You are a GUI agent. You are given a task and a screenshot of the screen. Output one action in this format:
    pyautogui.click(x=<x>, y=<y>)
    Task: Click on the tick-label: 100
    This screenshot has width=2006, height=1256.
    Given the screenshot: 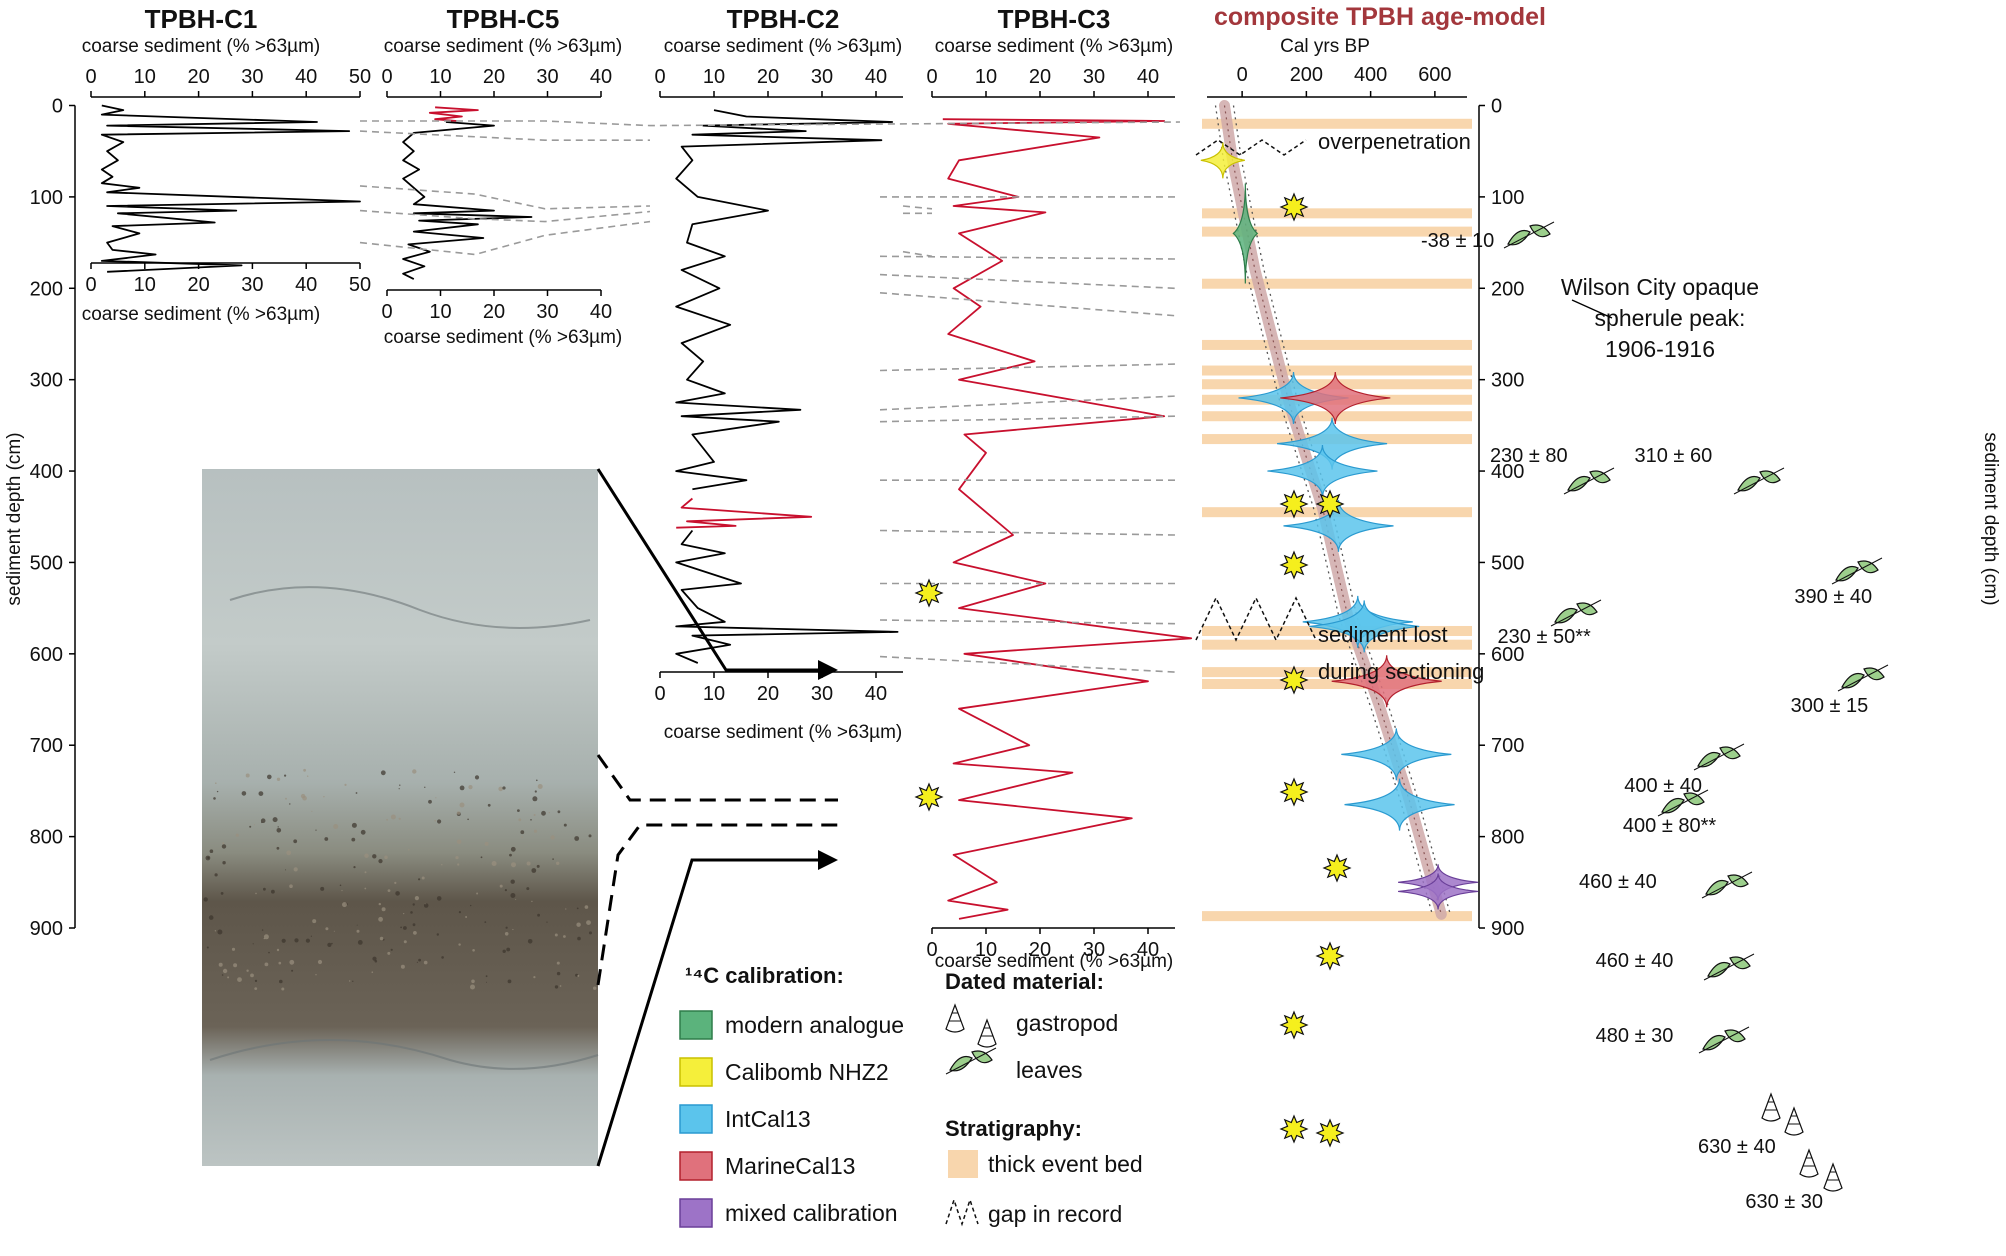 What is the action you would take?
    pyautogui.click(x=46, y=198)
    